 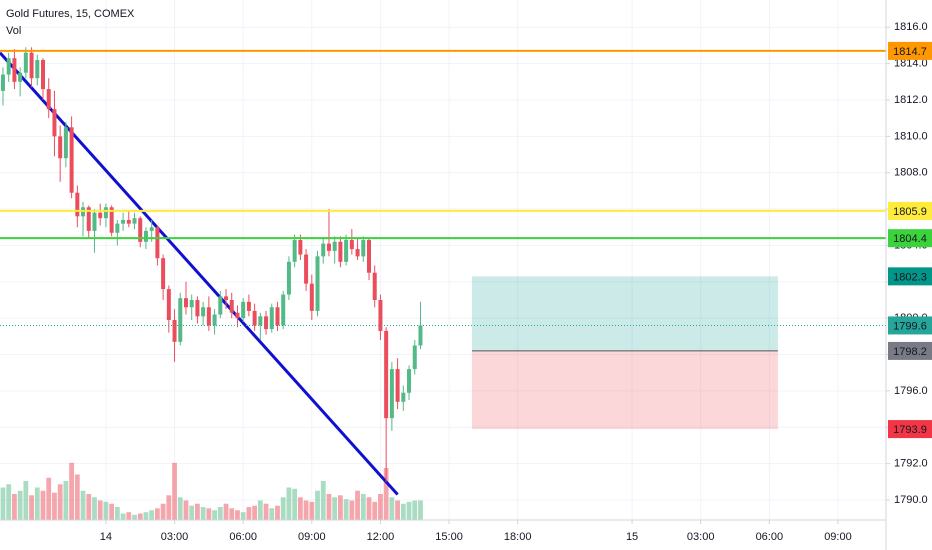 I want to click on level-badge-label: 1799.6, so click(x=910, y=326).